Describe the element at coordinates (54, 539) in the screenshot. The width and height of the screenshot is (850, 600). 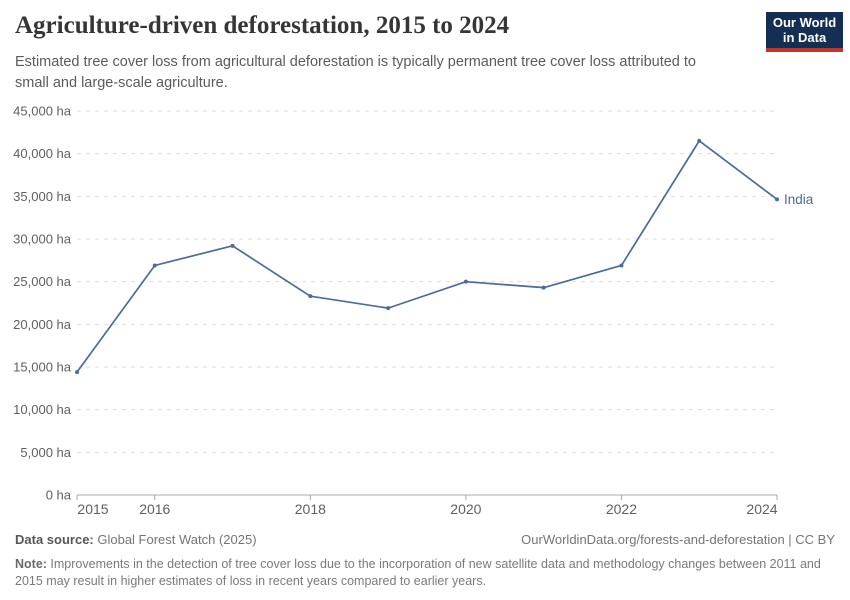
I see `data-source-label: Data source:` at that location.